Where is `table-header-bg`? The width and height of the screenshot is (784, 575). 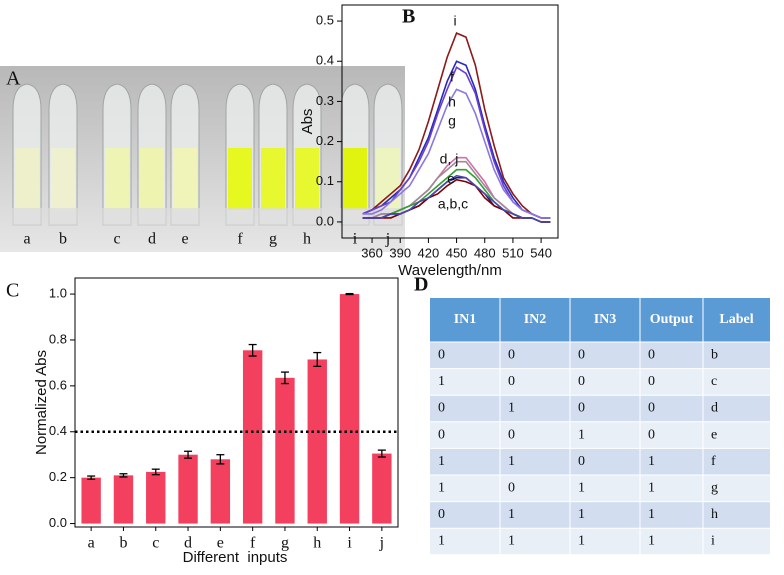
table-header-bg is located at coordinates (600, 320).